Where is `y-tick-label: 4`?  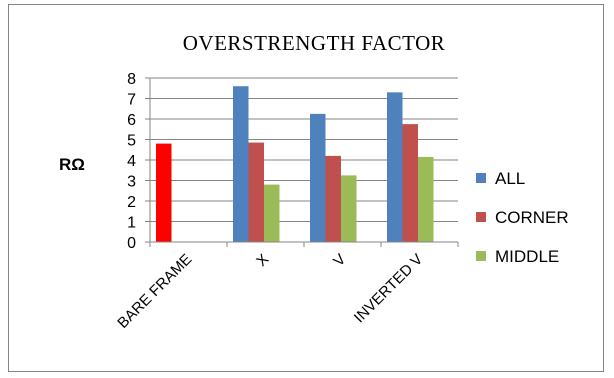 y-tick-label: 4 is located at coordinates (131, 161).